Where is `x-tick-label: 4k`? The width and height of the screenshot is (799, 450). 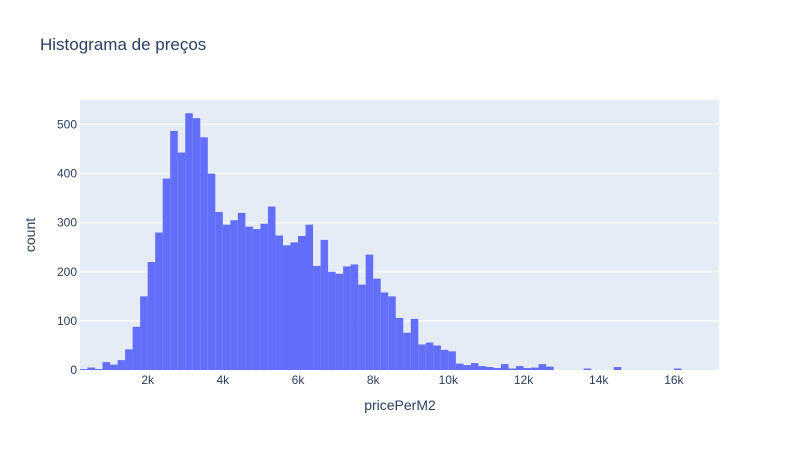
x-tick-label: 4k is located at coordinates (223, 380).